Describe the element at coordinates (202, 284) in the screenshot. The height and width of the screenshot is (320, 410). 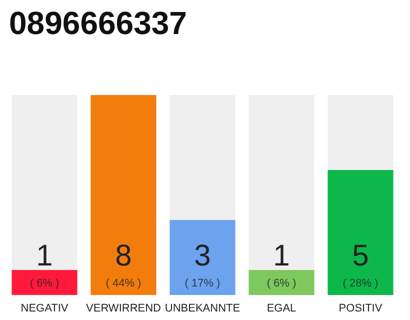
I see `annotation: ( 17% )` at that location.